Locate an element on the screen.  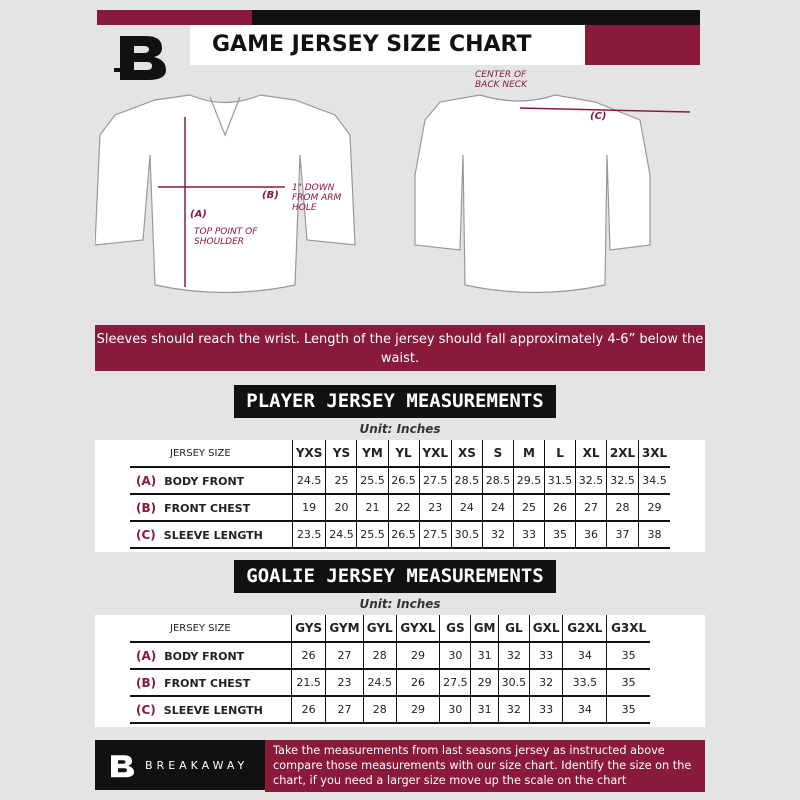
table-cell: 37 is located at coordinates (622, 535).